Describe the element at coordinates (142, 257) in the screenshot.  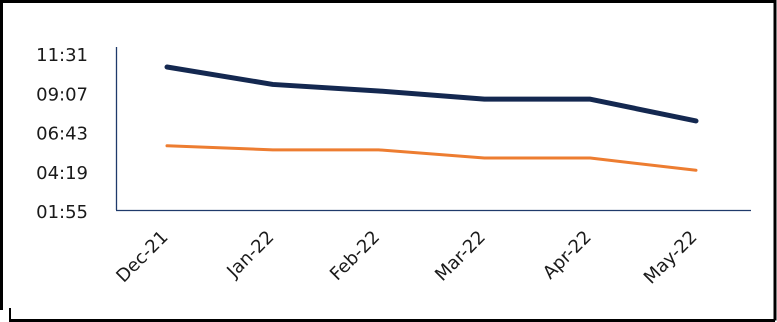
I see `x-tick-label: Dec-21` at that location.